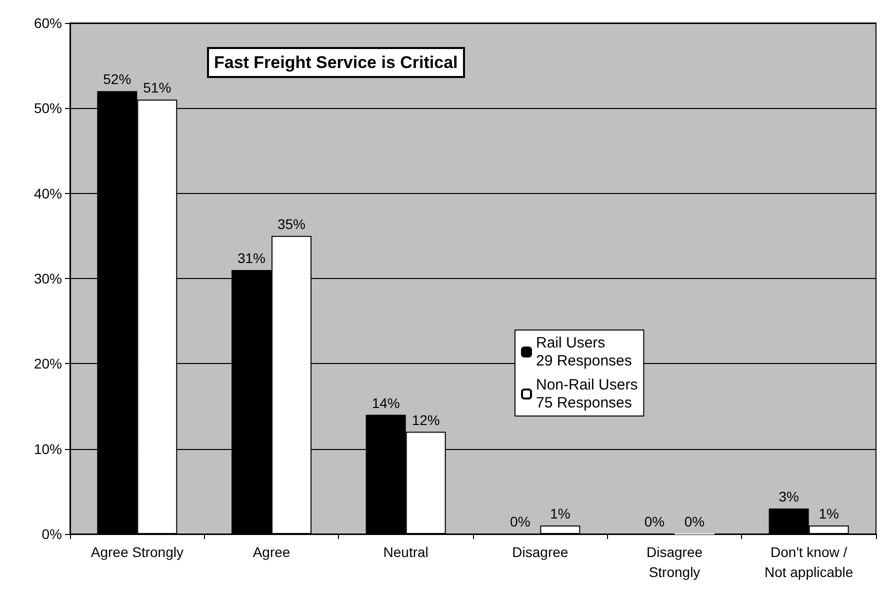 The width and height of the screenshot is (889, 604). I want to click on y-tick-label: 50%, so click(48, 108).